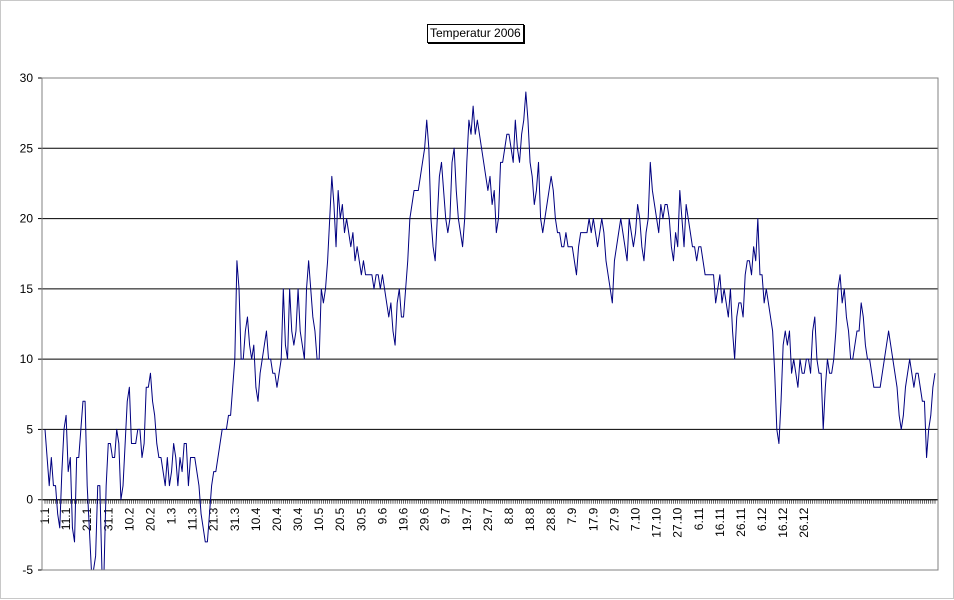 The image size is (954, 600). I want to click on x-tick-label: 26.12, so click(804, 522).